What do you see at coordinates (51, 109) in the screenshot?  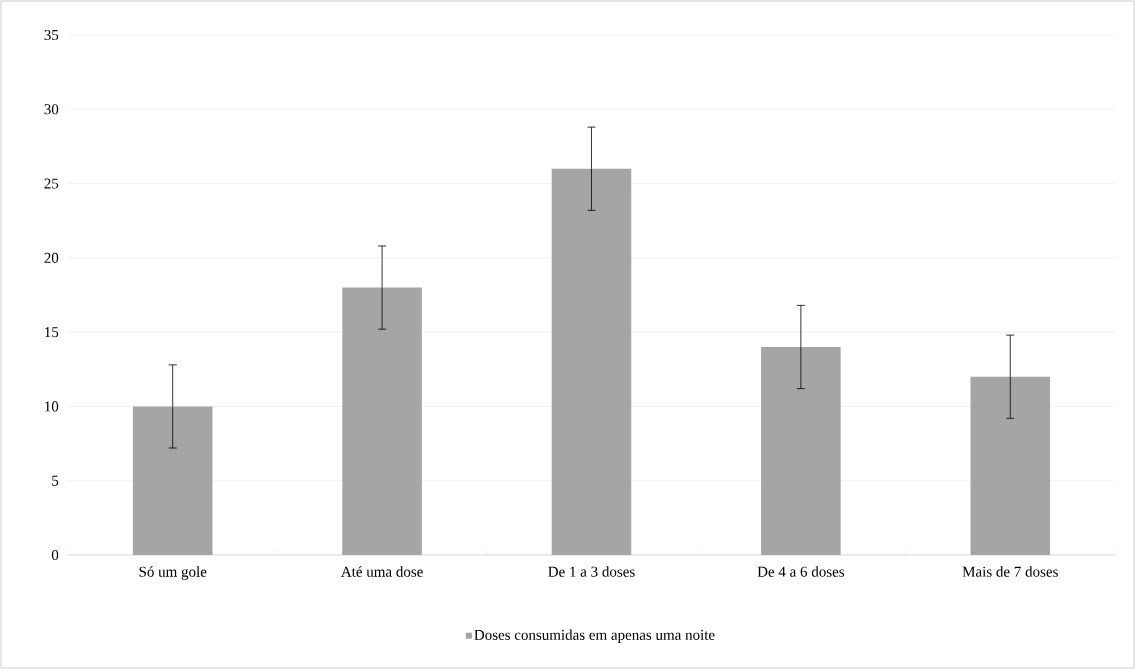 I see `y-tick-label: 30` at bounding box center [51, 109].